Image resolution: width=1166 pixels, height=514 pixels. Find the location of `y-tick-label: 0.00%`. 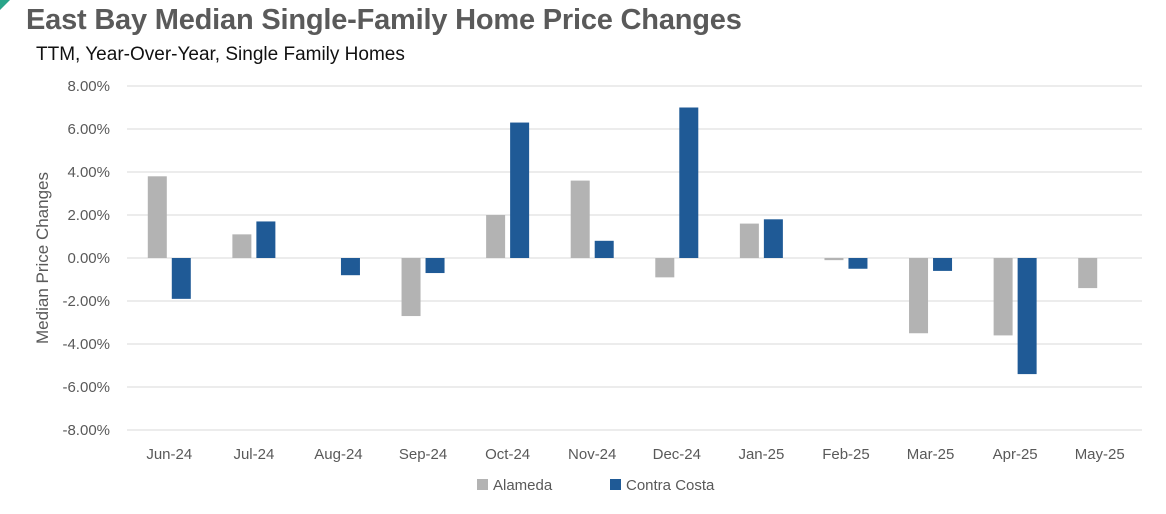

y-tick-label: 0.00% is located at coordinates (88, 258).